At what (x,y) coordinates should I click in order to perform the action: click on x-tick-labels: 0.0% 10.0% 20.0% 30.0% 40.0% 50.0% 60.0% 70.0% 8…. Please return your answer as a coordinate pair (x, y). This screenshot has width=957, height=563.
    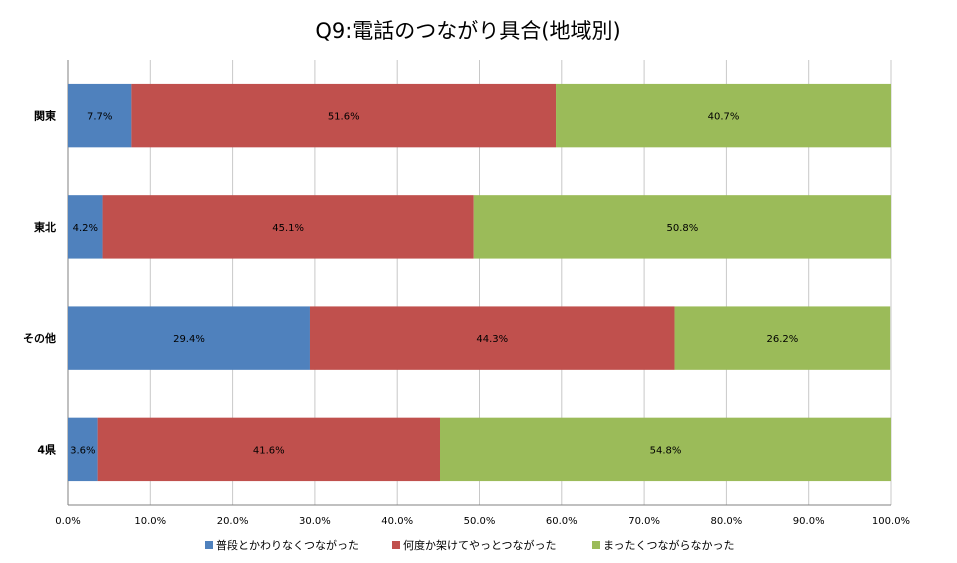
    Looking at the image, I should click on (482, 521).